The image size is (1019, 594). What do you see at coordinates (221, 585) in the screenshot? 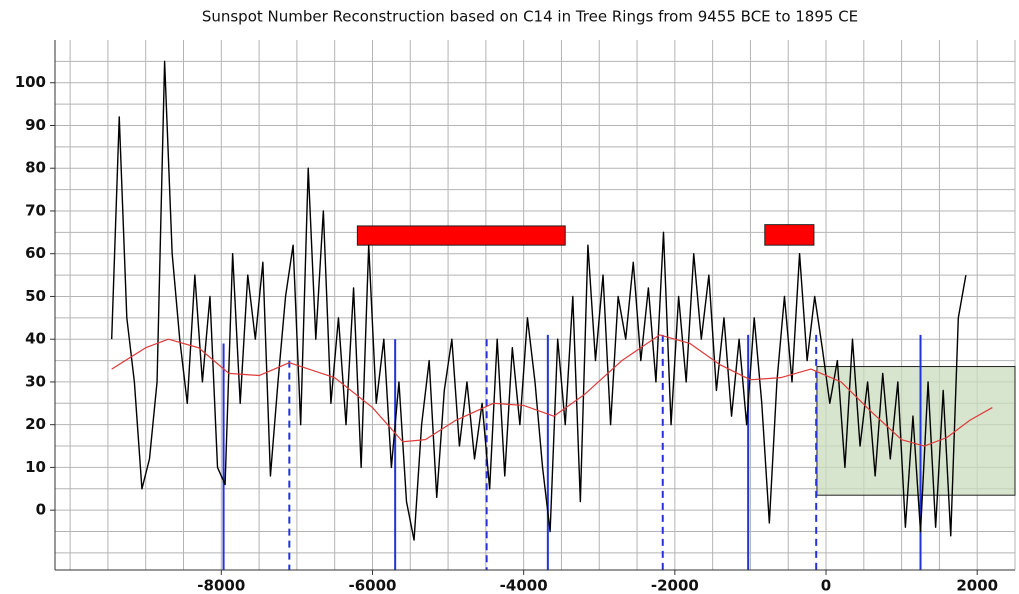
I see `x-tick-label: -8000` at bounding box center [221, 585].